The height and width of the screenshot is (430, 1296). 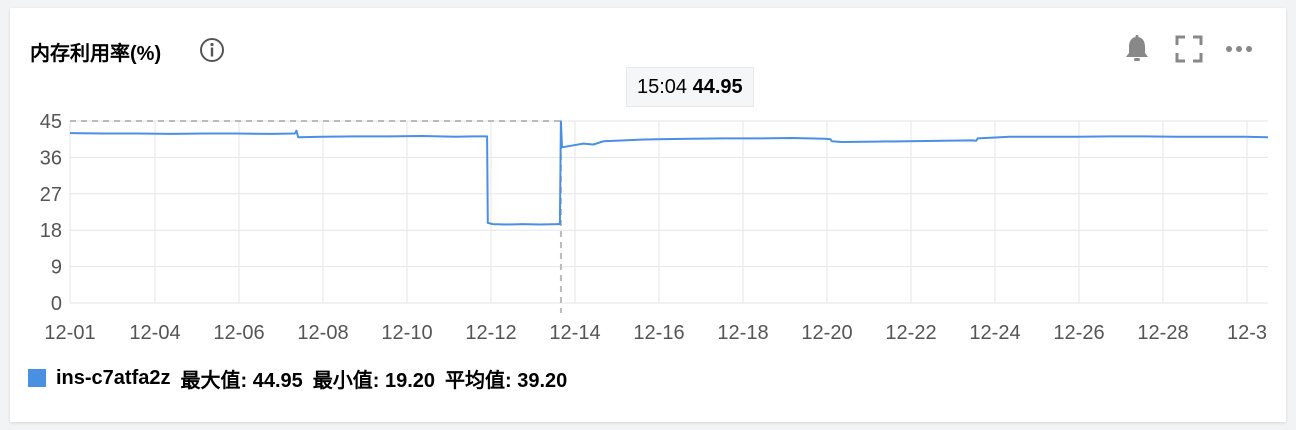 What do you see at coordinates (406, 333) in the screenshot?
I see `x-tick-label: 12-10` at bounding box center [406, 333].